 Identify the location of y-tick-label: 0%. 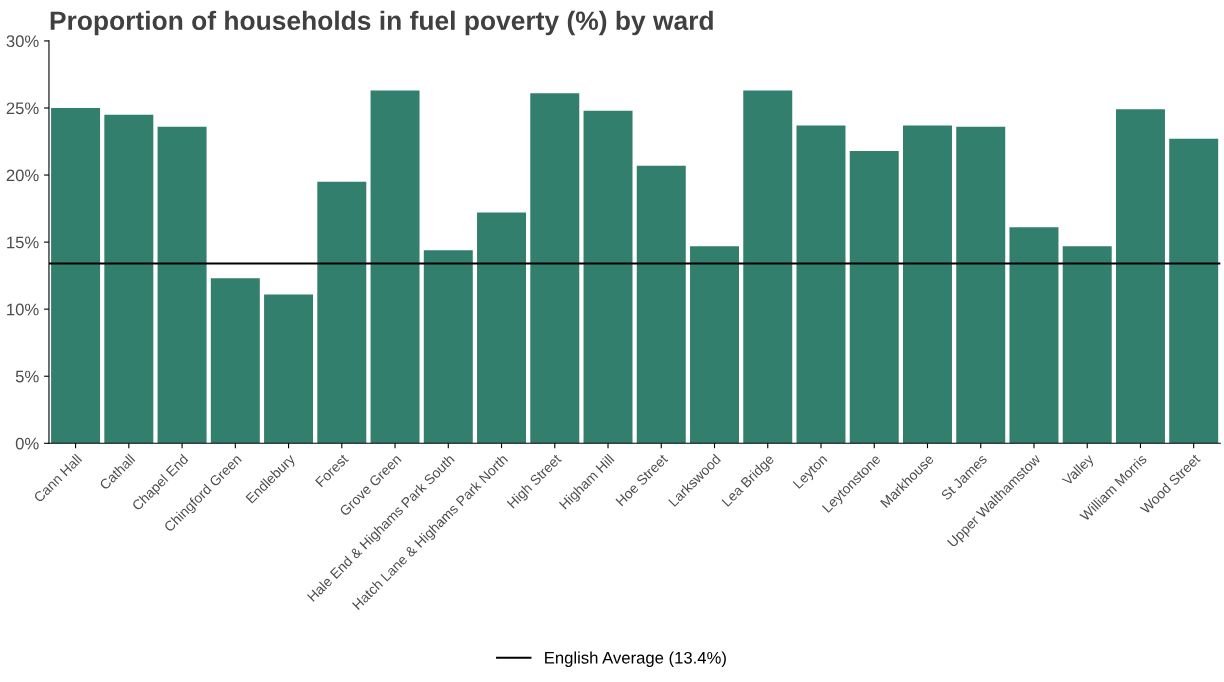
(27, 443).